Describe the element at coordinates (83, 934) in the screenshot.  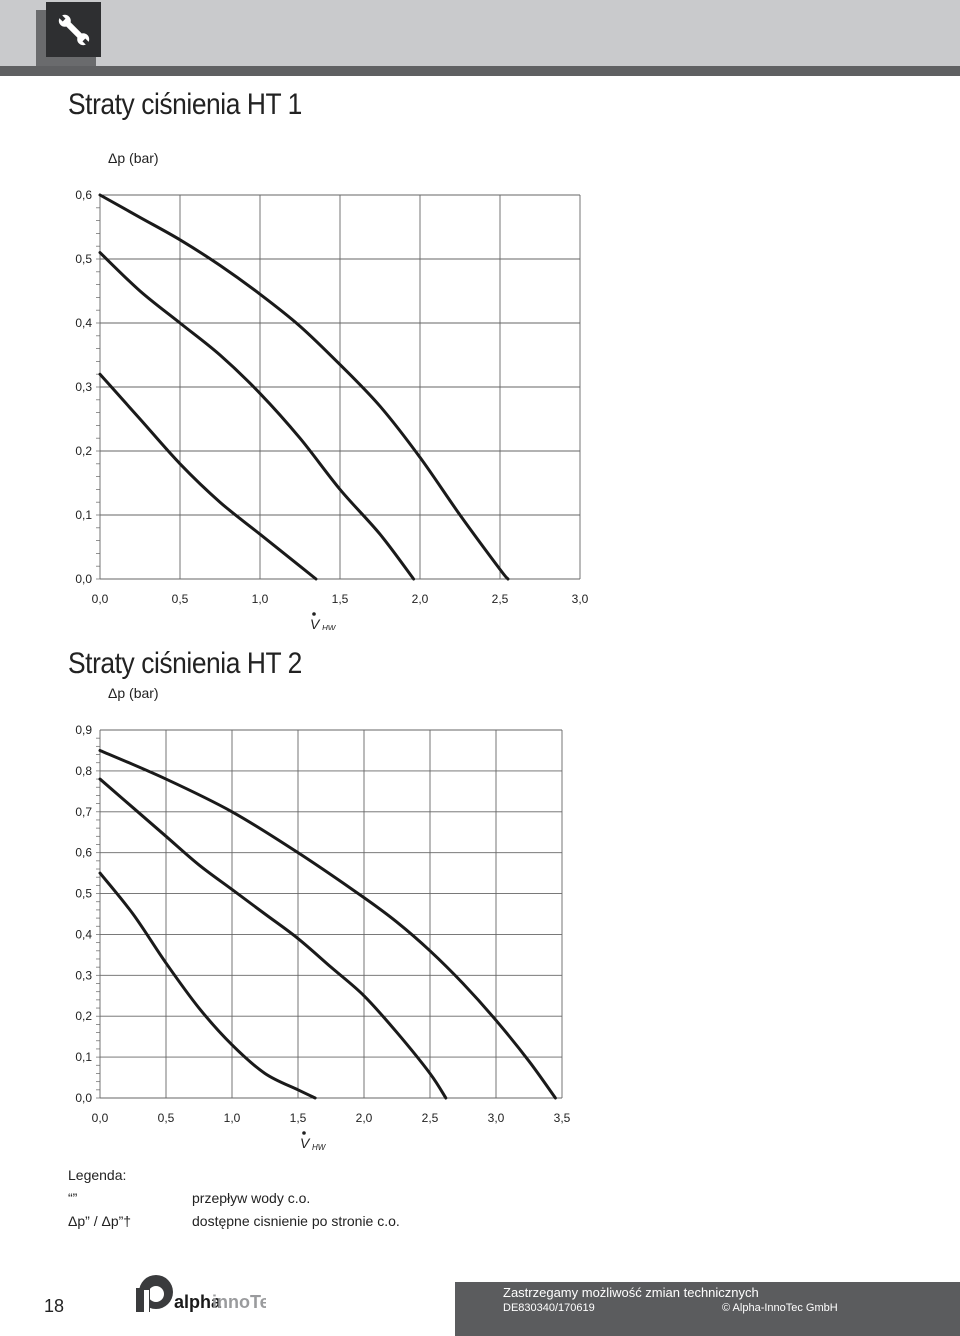
I see `chart2-y-tick-label: 0,4` at that location.